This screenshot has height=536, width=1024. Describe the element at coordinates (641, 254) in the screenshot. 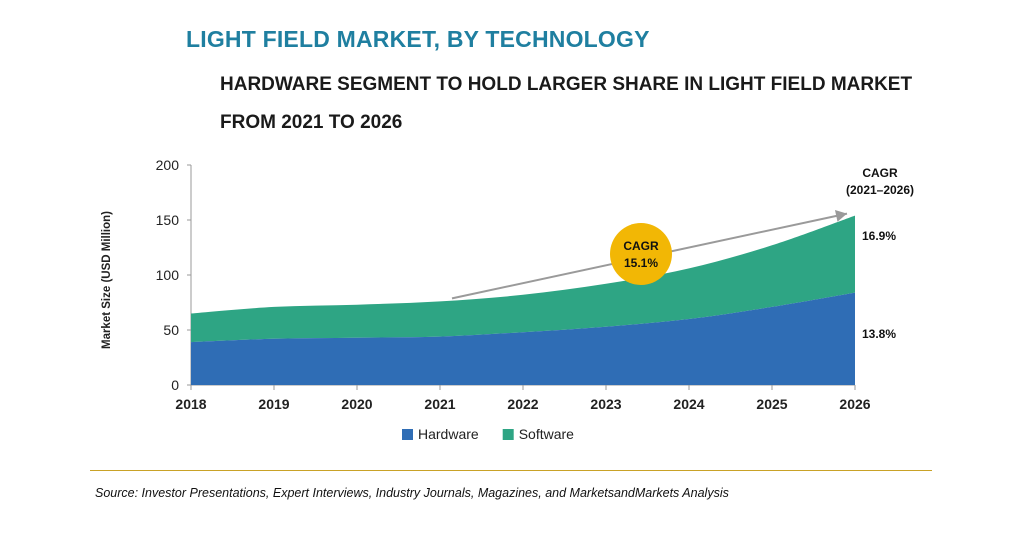

I see `cagr-bubble` at that location.